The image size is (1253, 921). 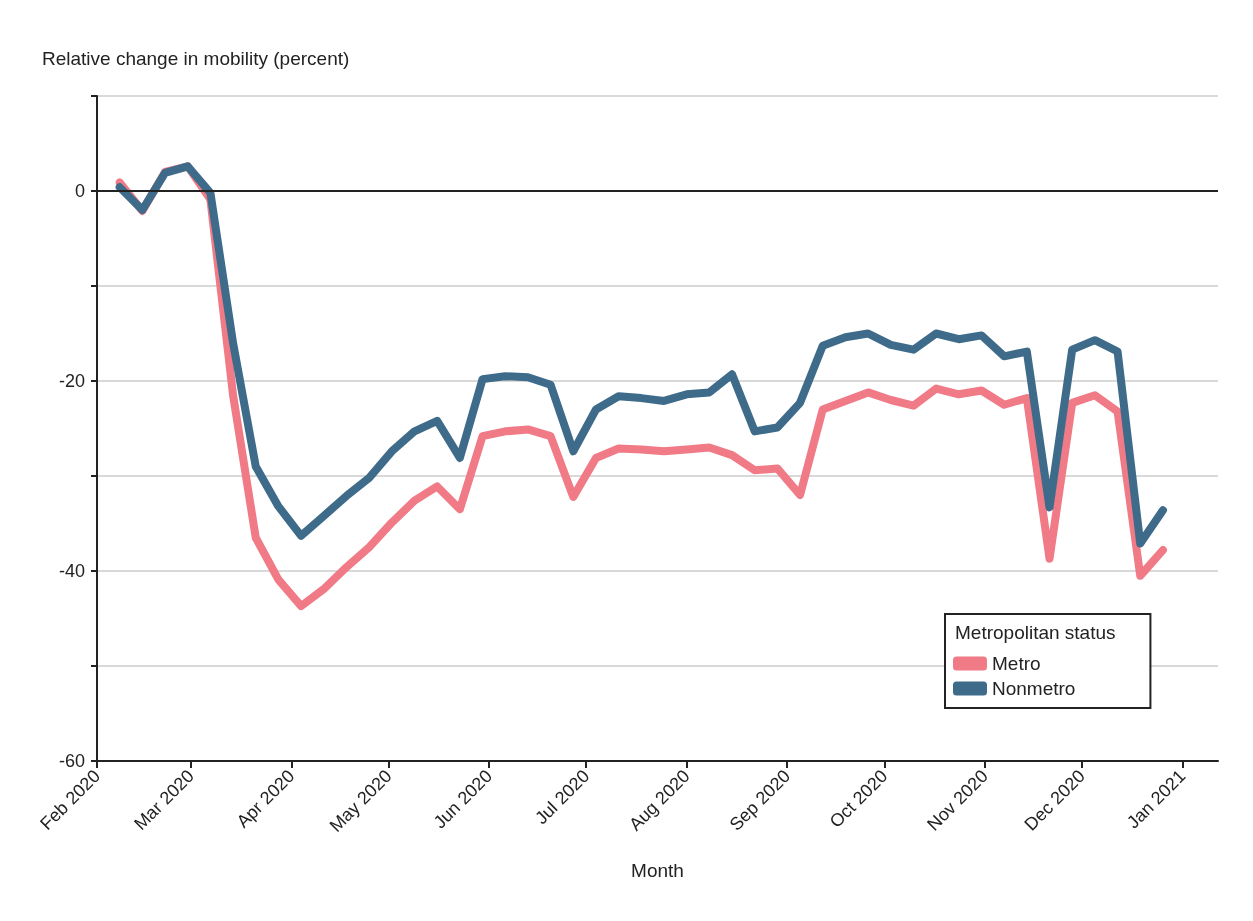 What do you see at coordinates (71, 381) in the screenshot?
I see `y-tick-label: -20` at bounding box center [71, 381].